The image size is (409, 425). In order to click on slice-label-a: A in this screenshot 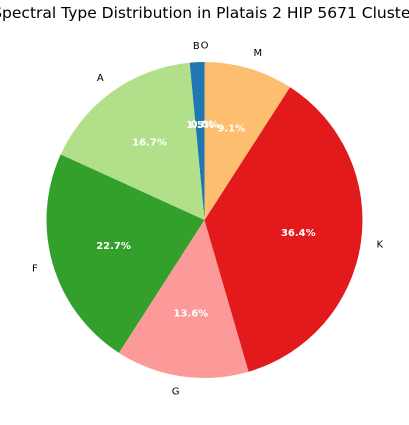, I will do `click(100, 78)`.